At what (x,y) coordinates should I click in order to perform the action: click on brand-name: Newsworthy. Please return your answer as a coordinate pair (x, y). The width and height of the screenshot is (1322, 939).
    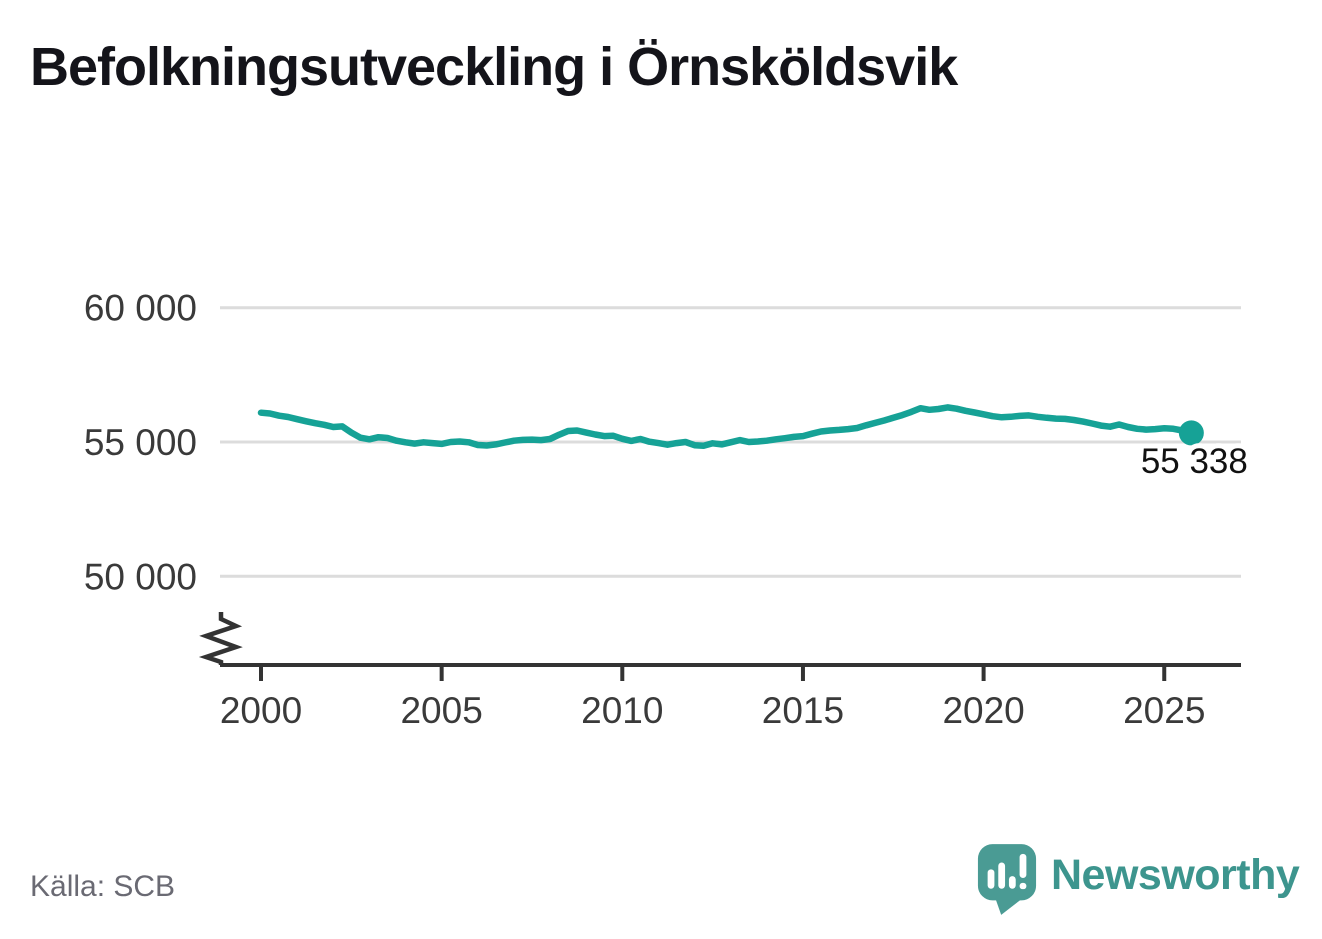
    Looking at the image, I should click on (1175, 875).